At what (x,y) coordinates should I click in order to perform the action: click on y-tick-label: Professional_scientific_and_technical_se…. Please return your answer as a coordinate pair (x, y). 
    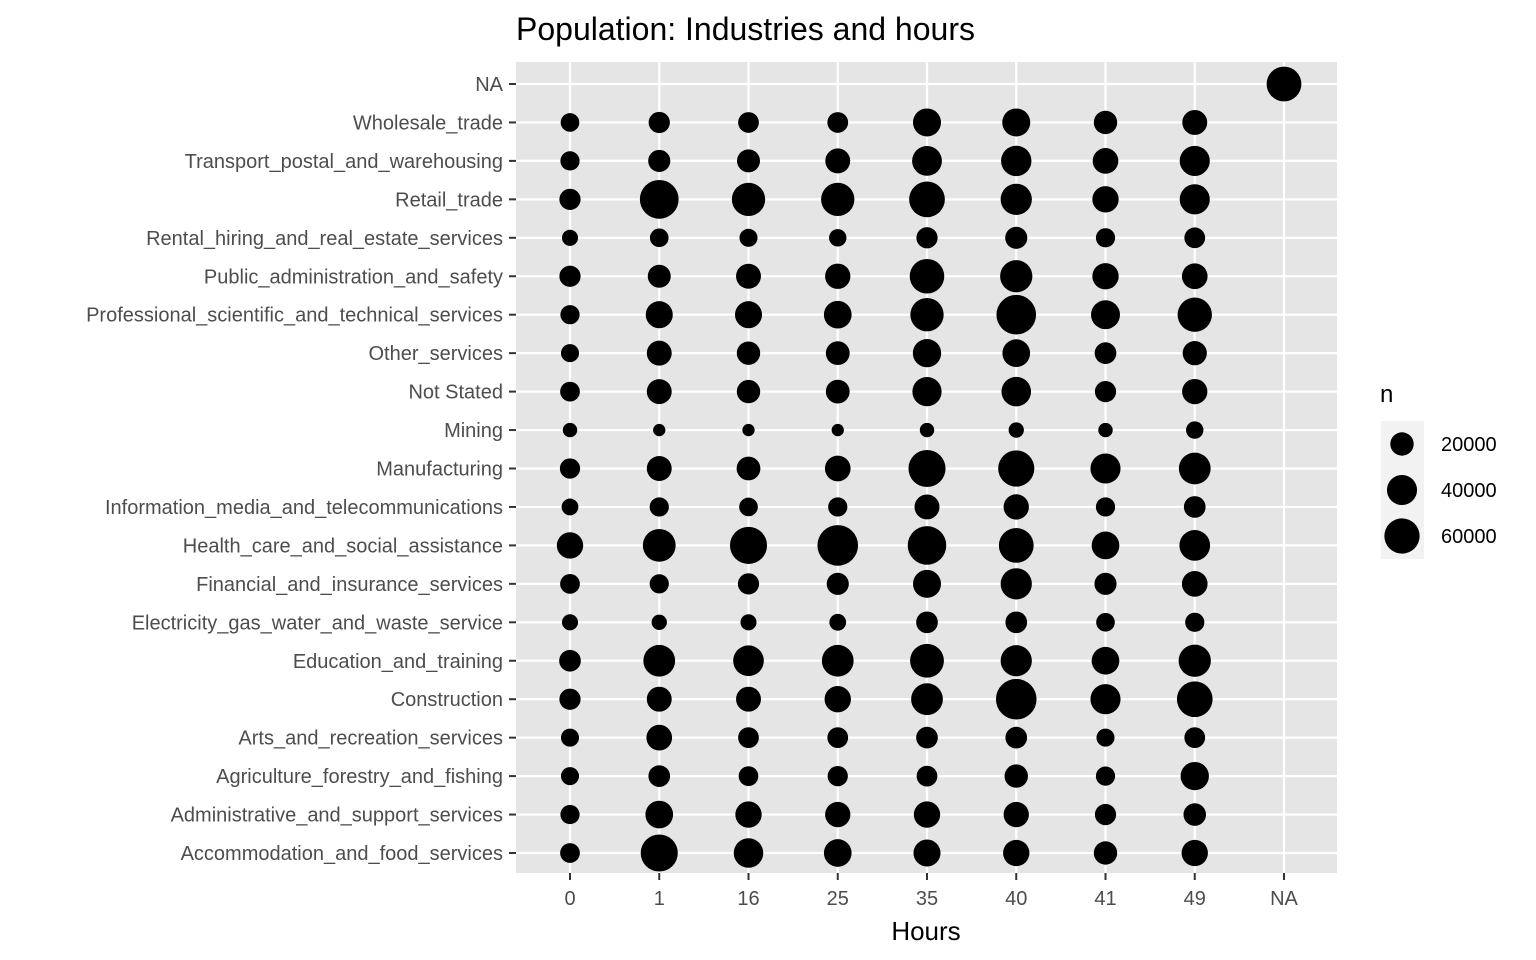
    Looking at the image, I should click on (294, 316).